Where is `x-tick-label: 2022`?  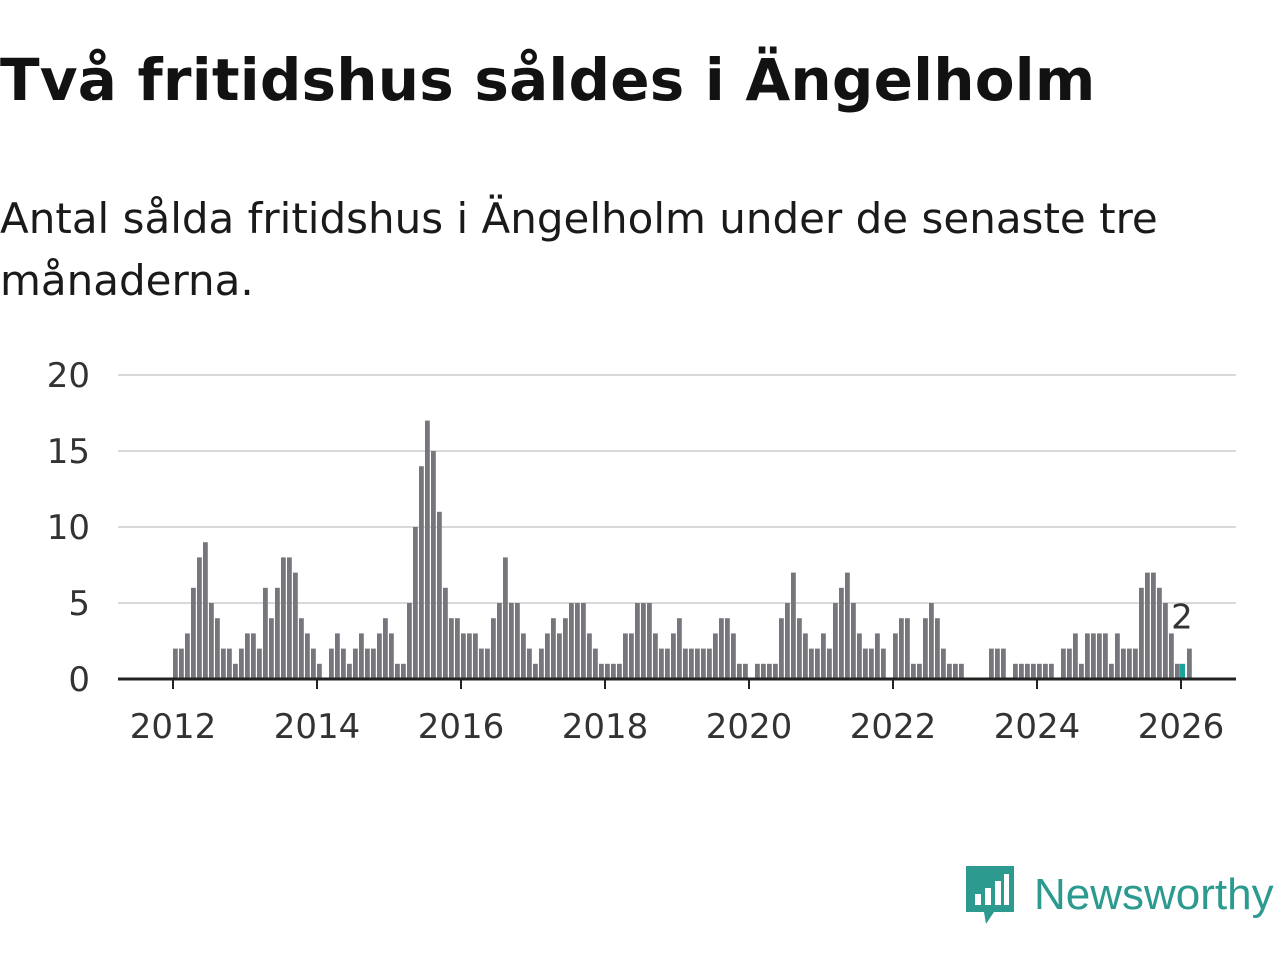 x-tick-label: 2022 is located at coordinates (893, 727).